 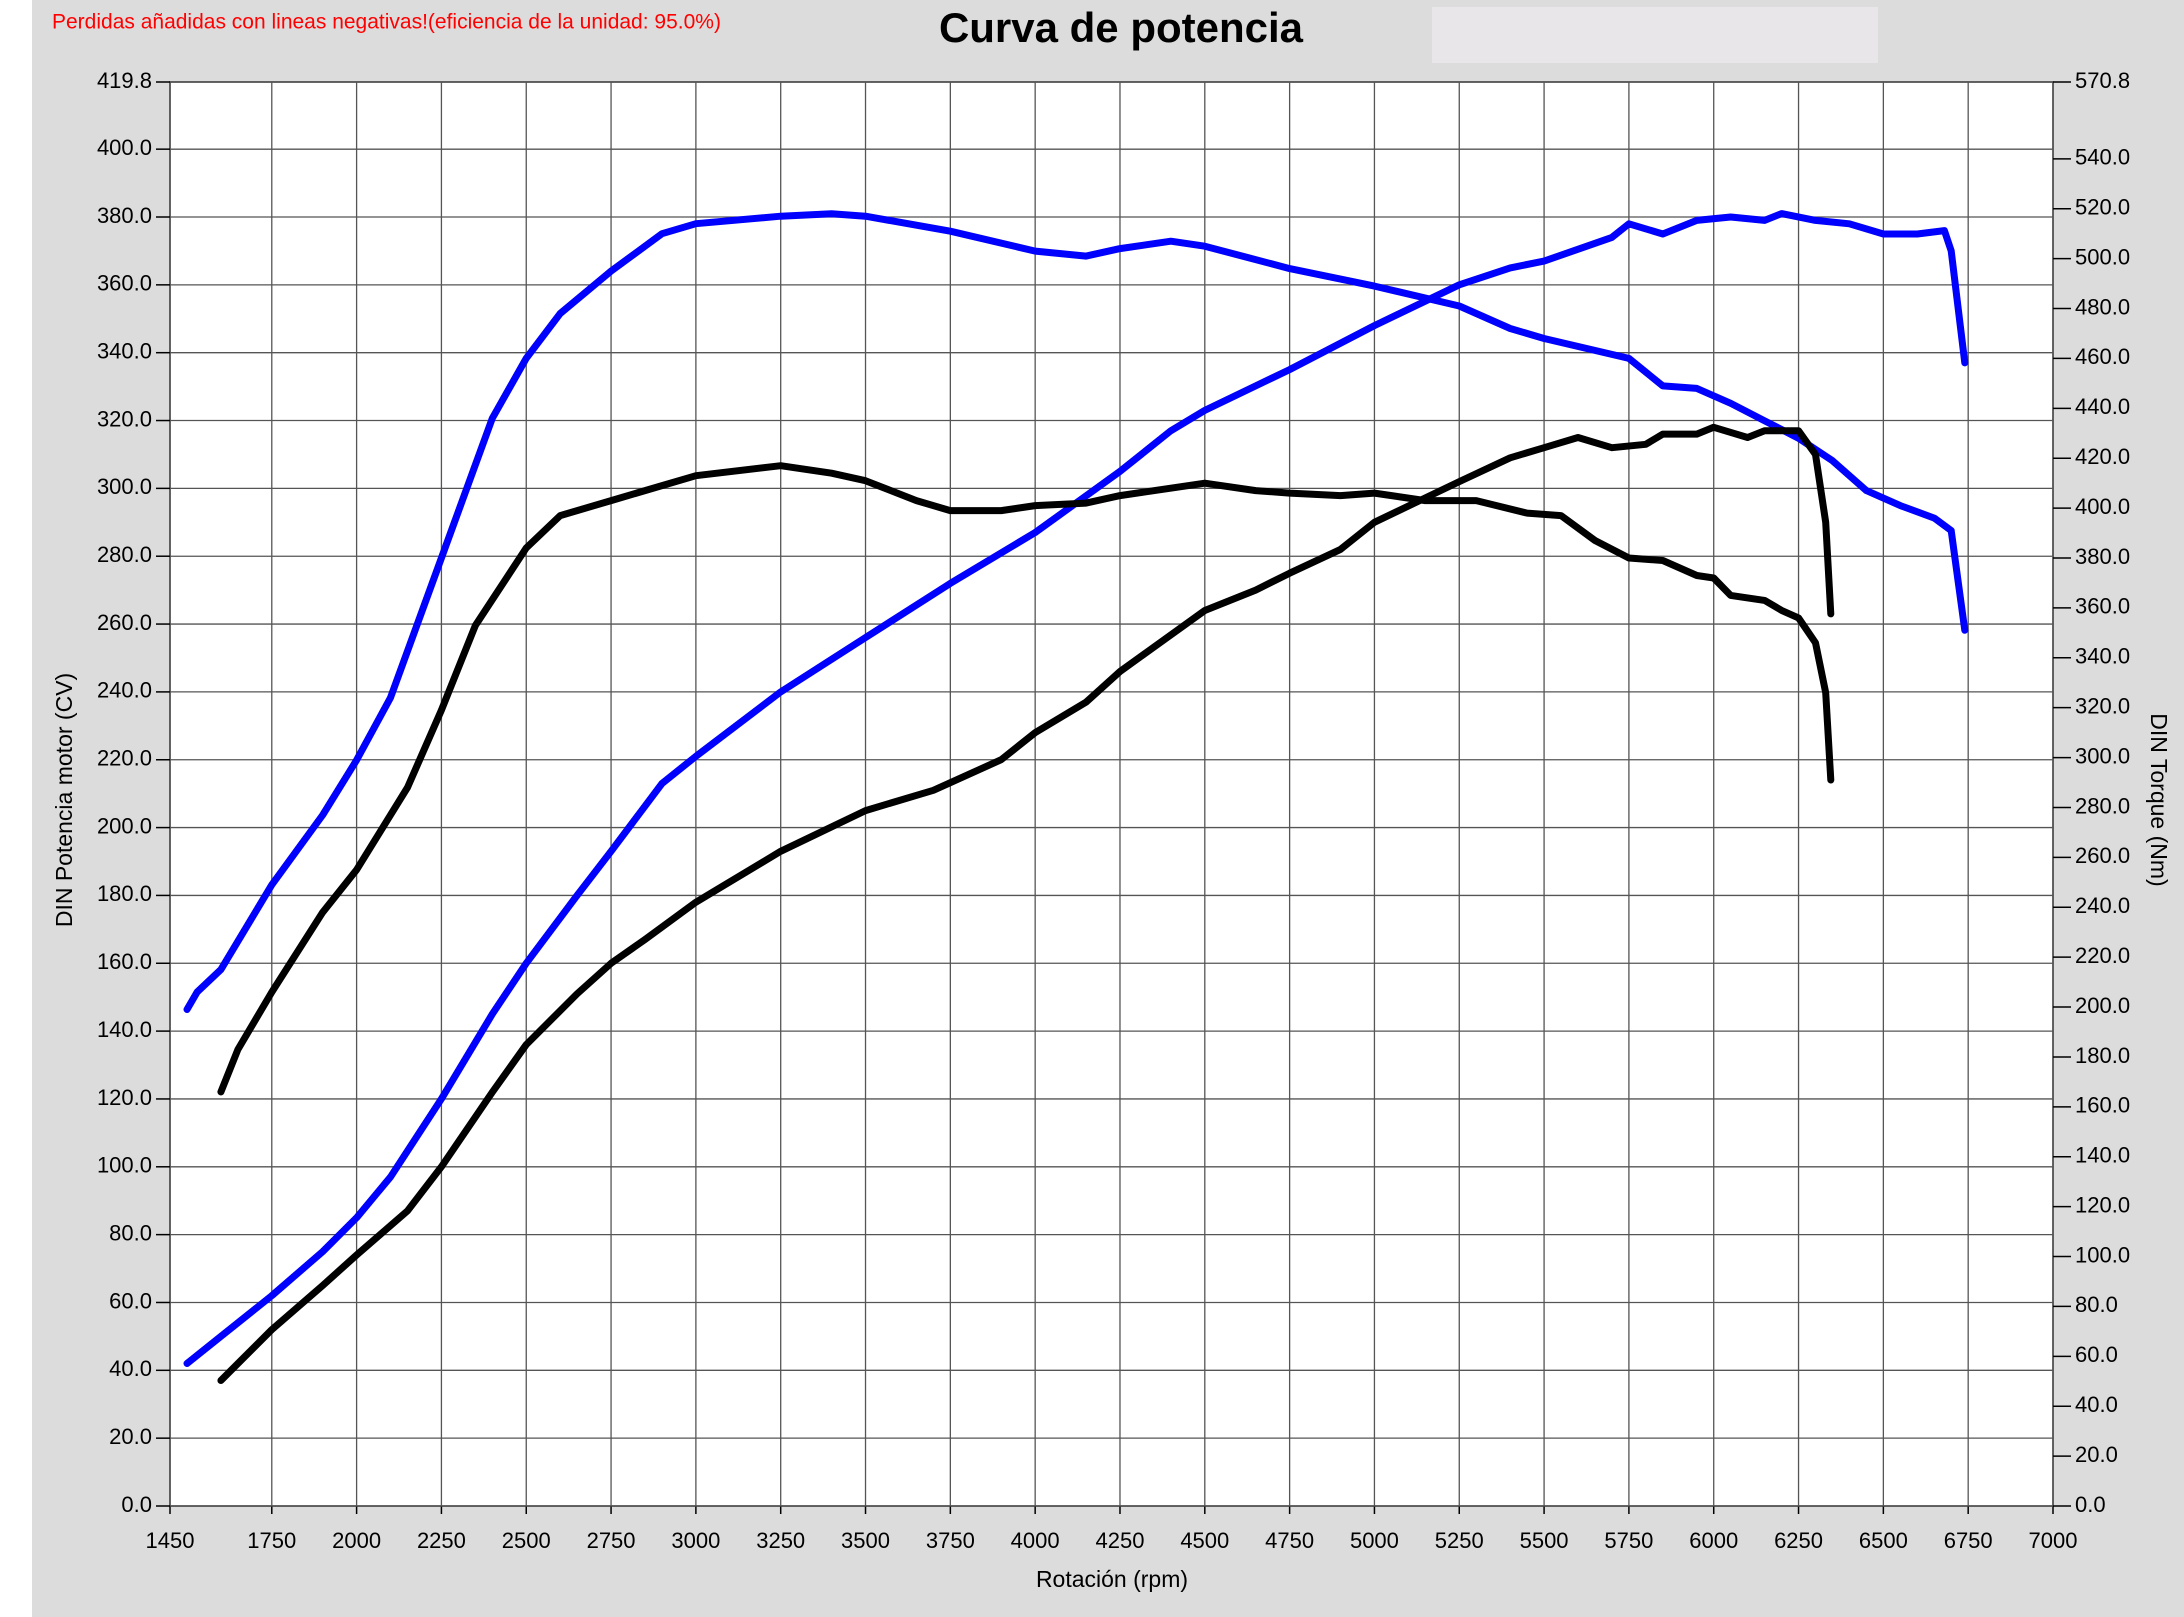 I want to click on y2-tick-label: 500.0, so click(x=2102, y=256).